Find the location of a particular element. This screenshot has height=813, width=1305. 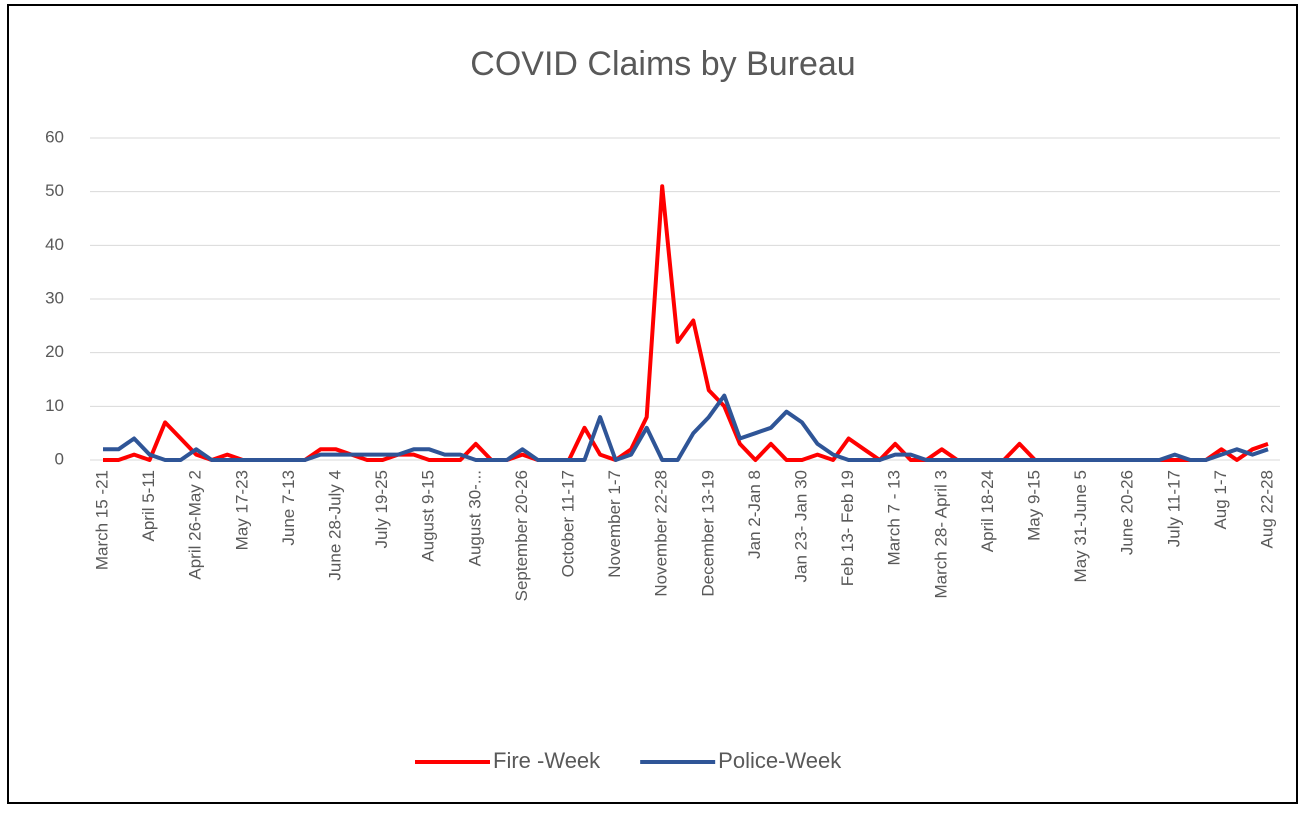

x-tick-label: Feb 13- Feb 19 is located at coordinates (847, 528).